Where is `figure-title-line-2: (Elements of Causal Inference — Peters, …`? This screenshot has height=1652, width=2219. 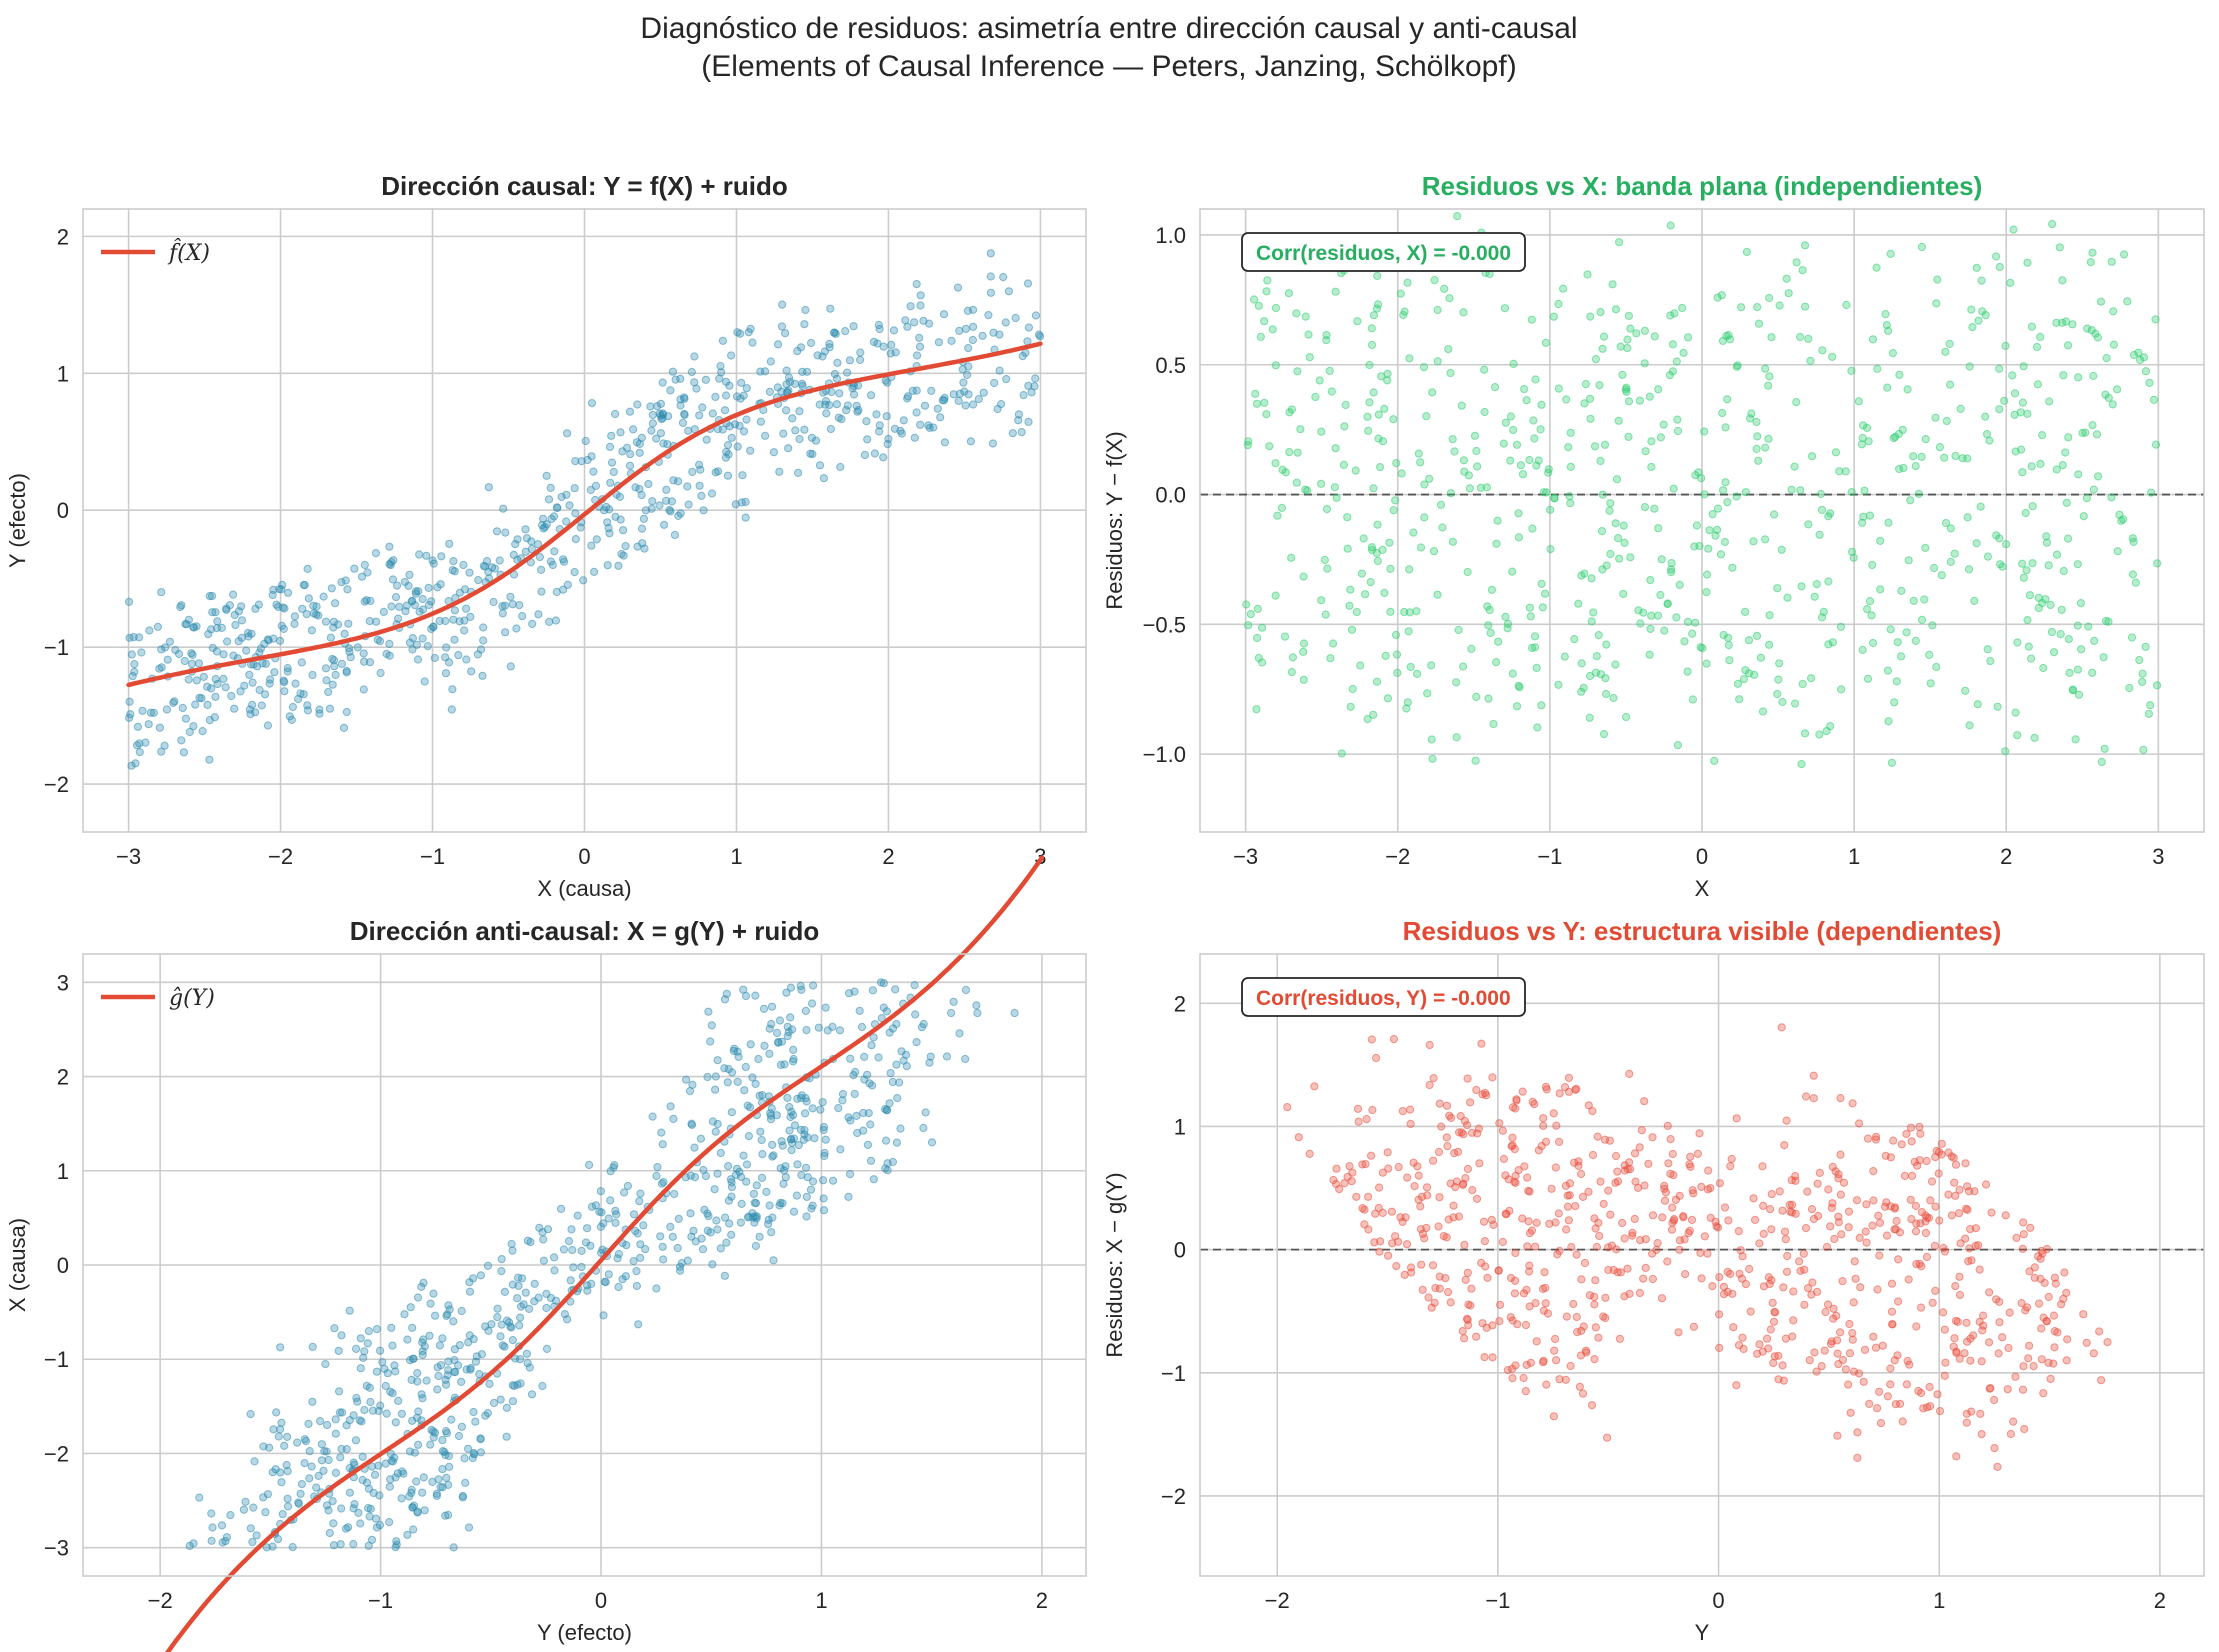
figure-title-line-2: (Elements of Causal Inference — Peters, … is located at coordinates (1108, 66).